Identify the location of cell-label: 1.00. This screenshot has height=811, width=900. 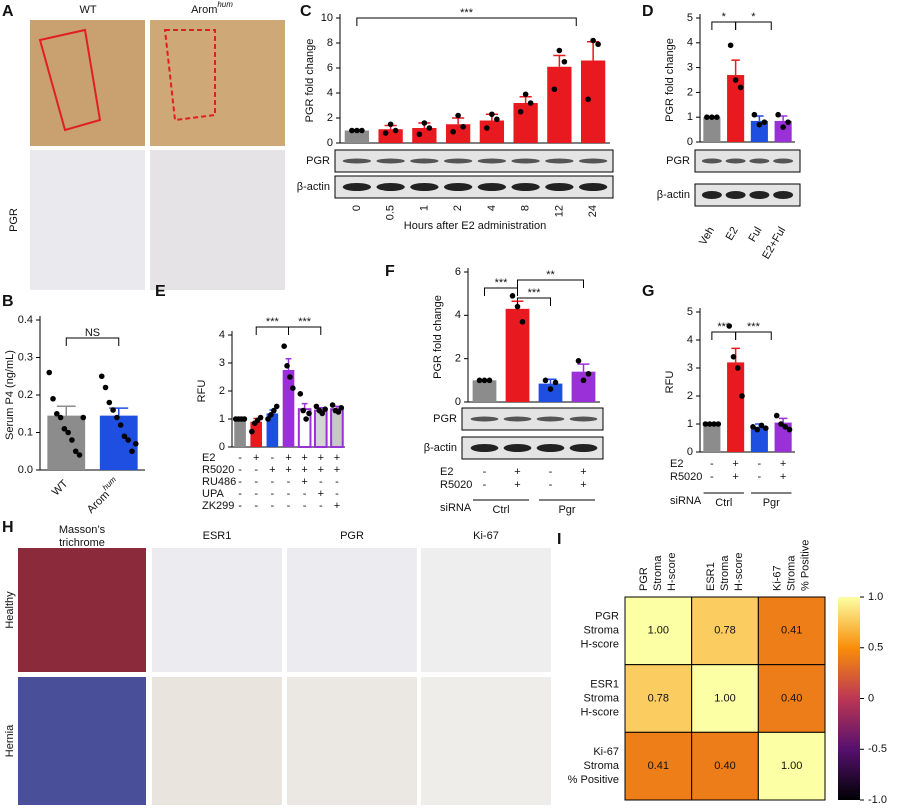
(658, 631).